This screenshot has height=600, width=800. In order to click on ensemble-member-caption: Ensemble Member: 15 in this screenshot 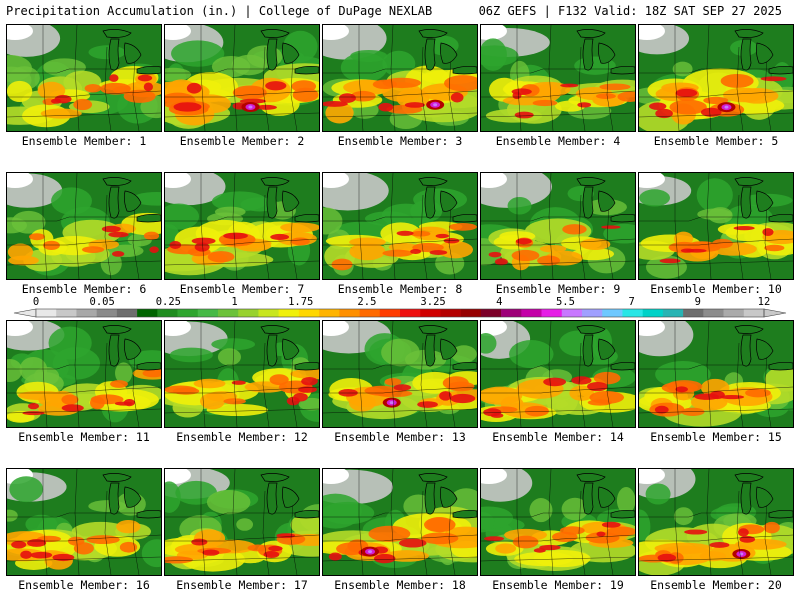, I will do `click(716, 437)`.